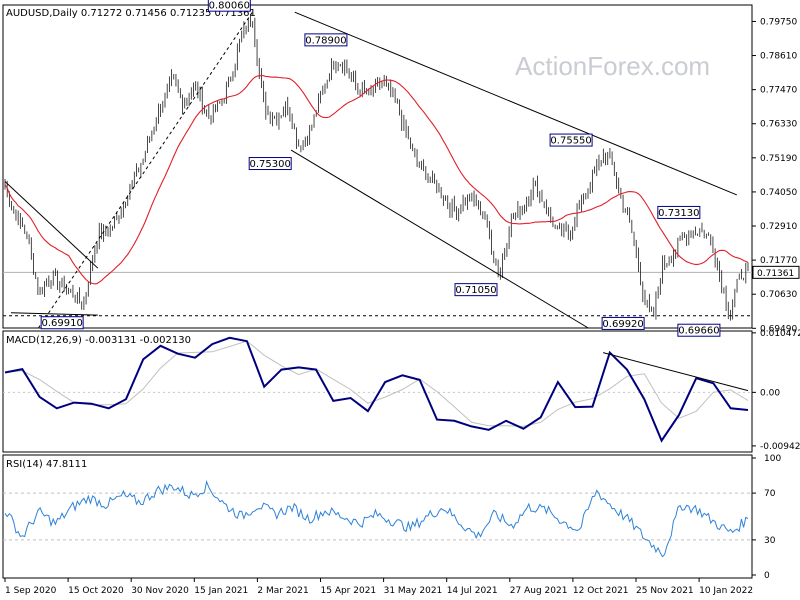  Describe the element at coordinates (767, 576) in the screenshot. I see `rsi-y-tick-label: 0` at that location.